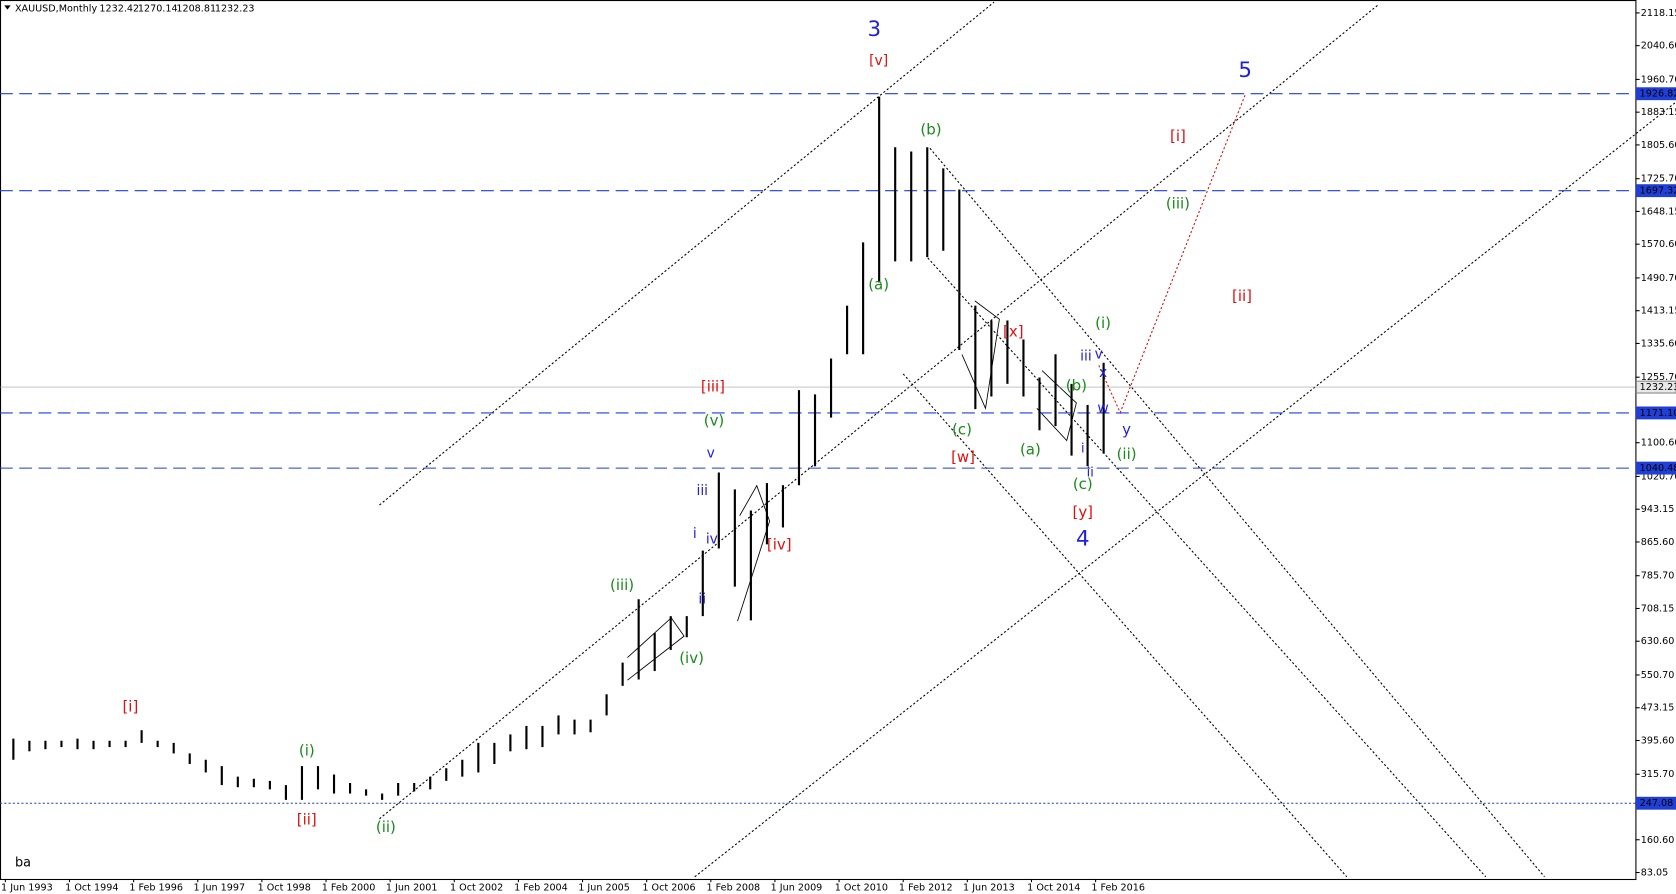  I want to click on level-label: 1697.32, so click(1658, 191).